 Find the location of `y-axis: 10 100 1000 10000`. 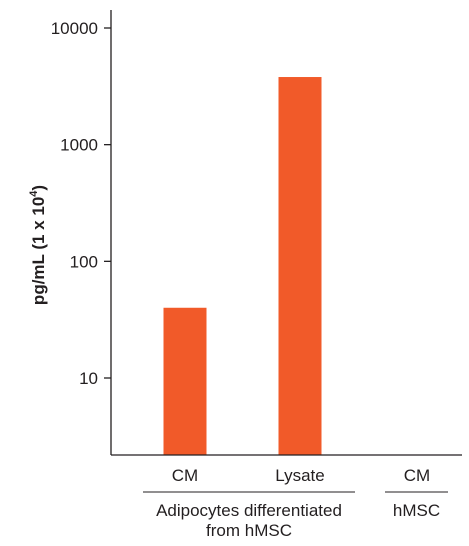

y-axis: 10 100 1000 10000 is located at coordinates (81, 232).